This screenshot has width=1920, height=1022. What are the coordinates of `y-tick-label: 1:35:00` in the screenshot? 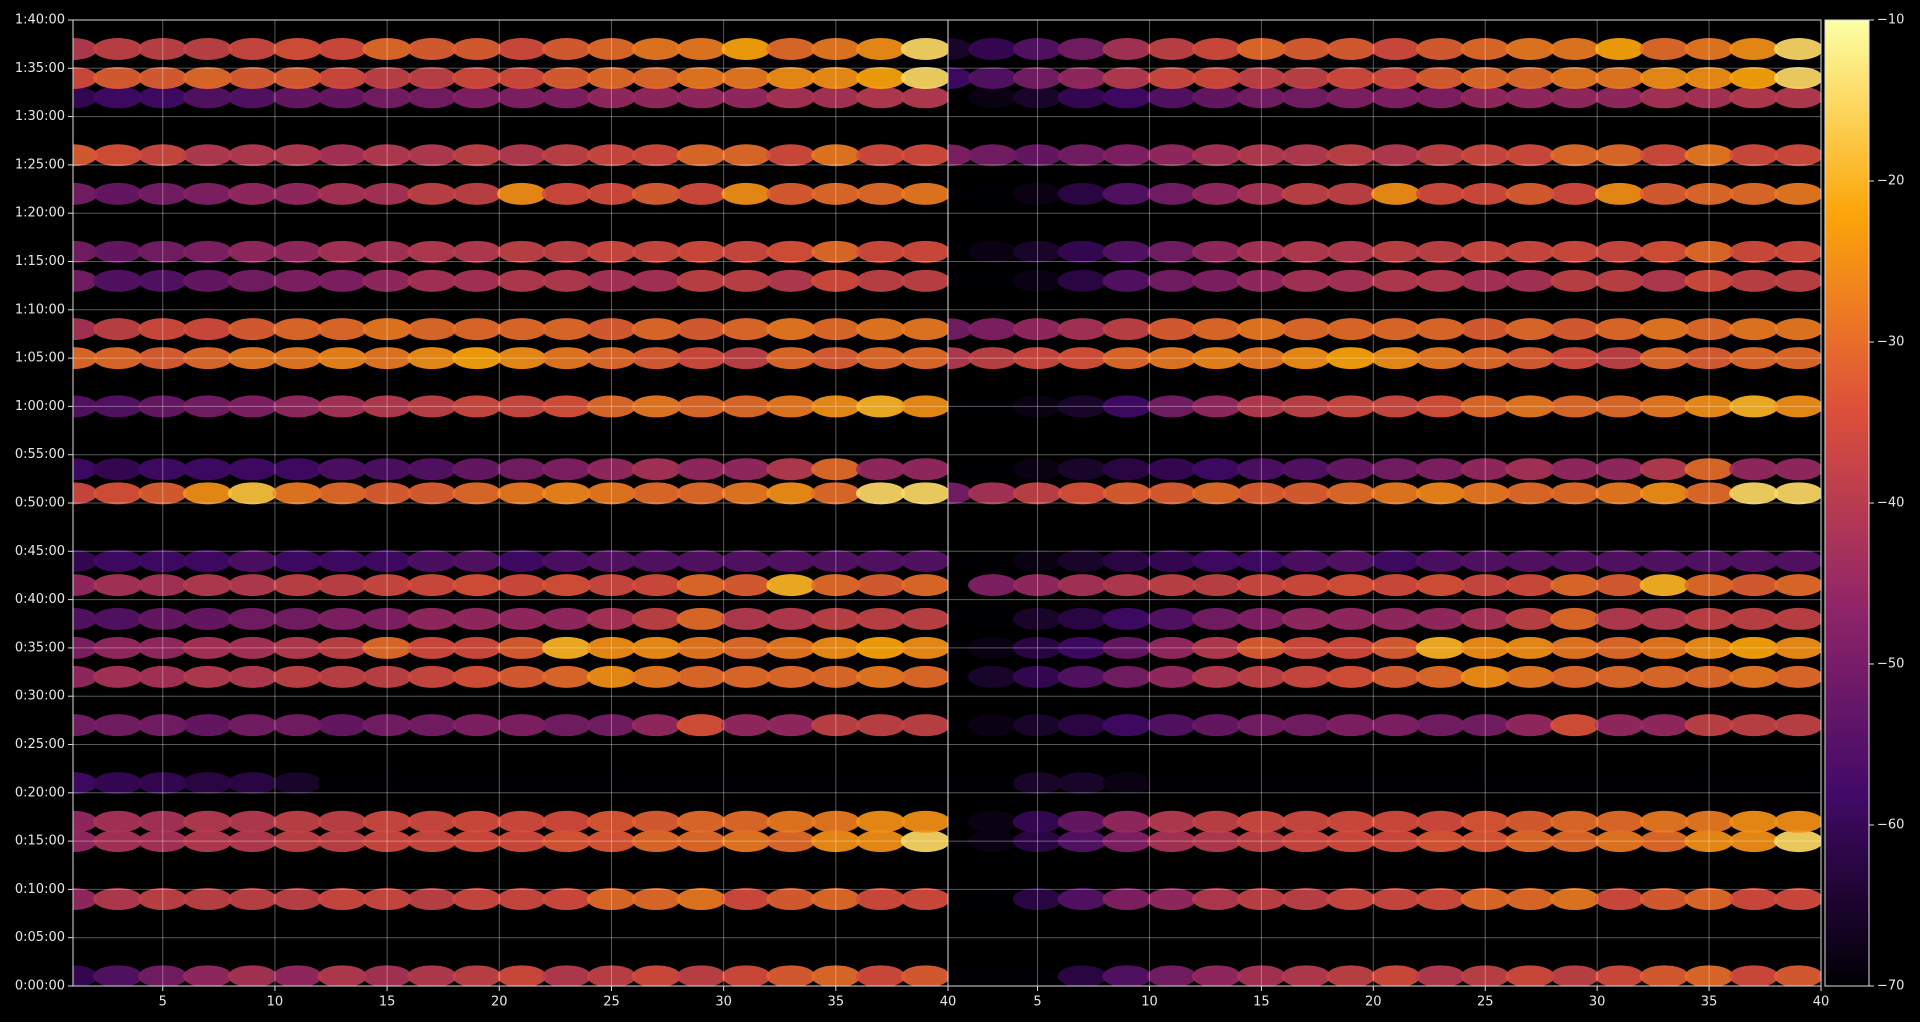 It's located at (40, 68).